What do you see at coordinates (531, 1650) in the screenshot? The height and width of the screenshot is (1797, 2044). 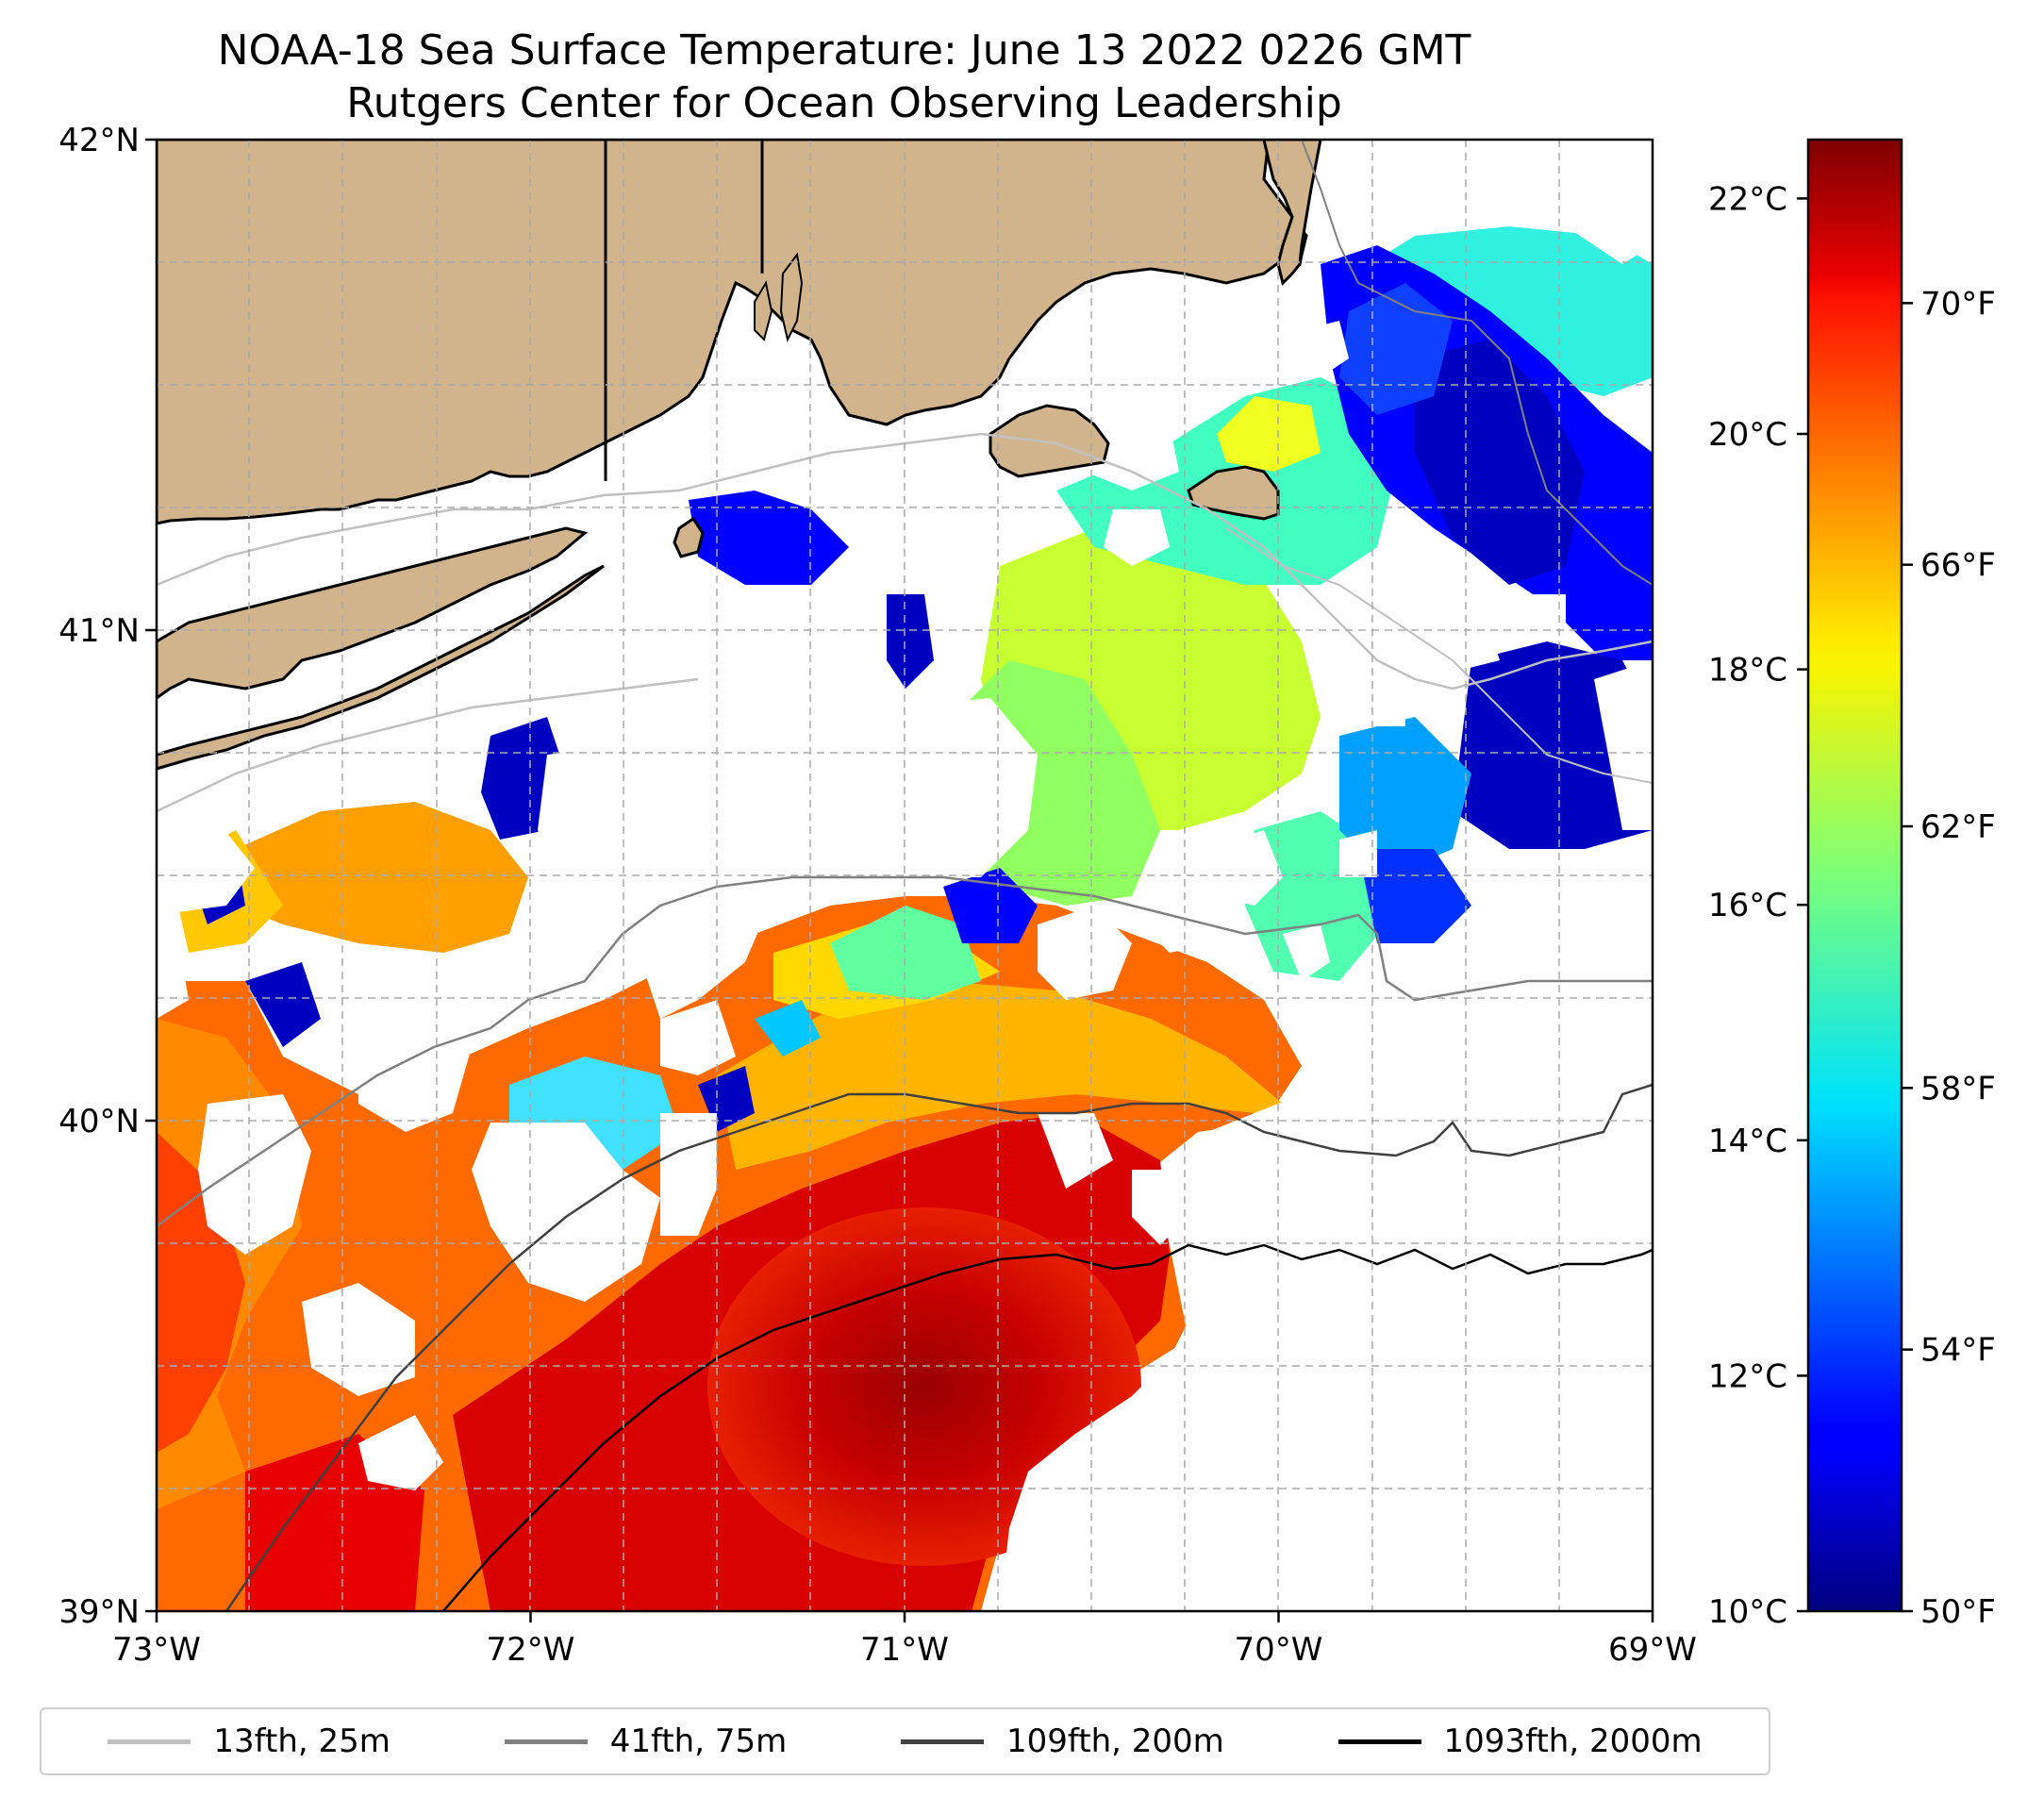 I see `x-tick-label: 72°W` at bounding box center [531, 1650].